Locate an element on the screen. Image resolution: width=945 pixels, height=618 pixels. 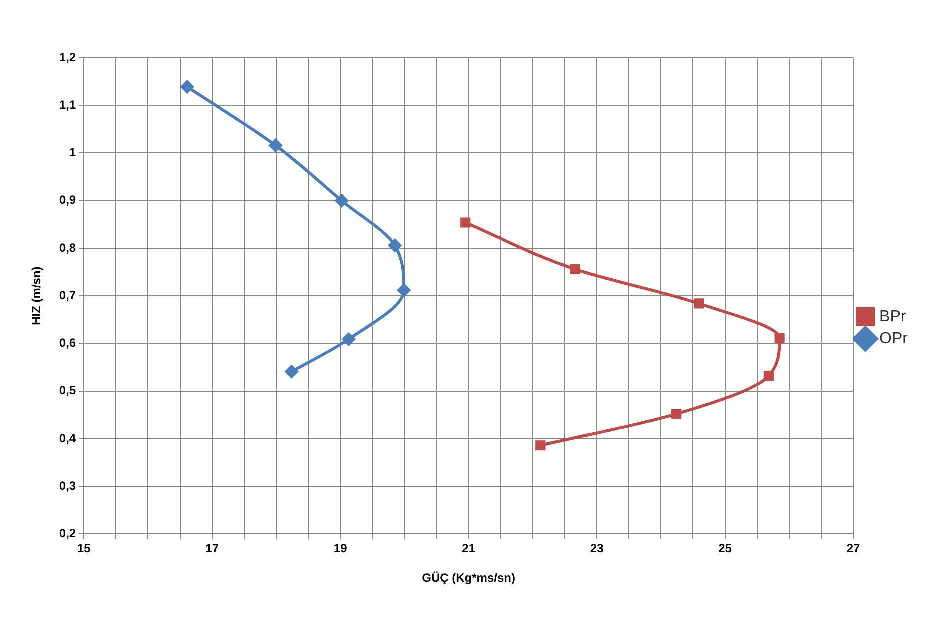
y-axis-title: HIZ (m/sn) is located at coordinates (37, 296).